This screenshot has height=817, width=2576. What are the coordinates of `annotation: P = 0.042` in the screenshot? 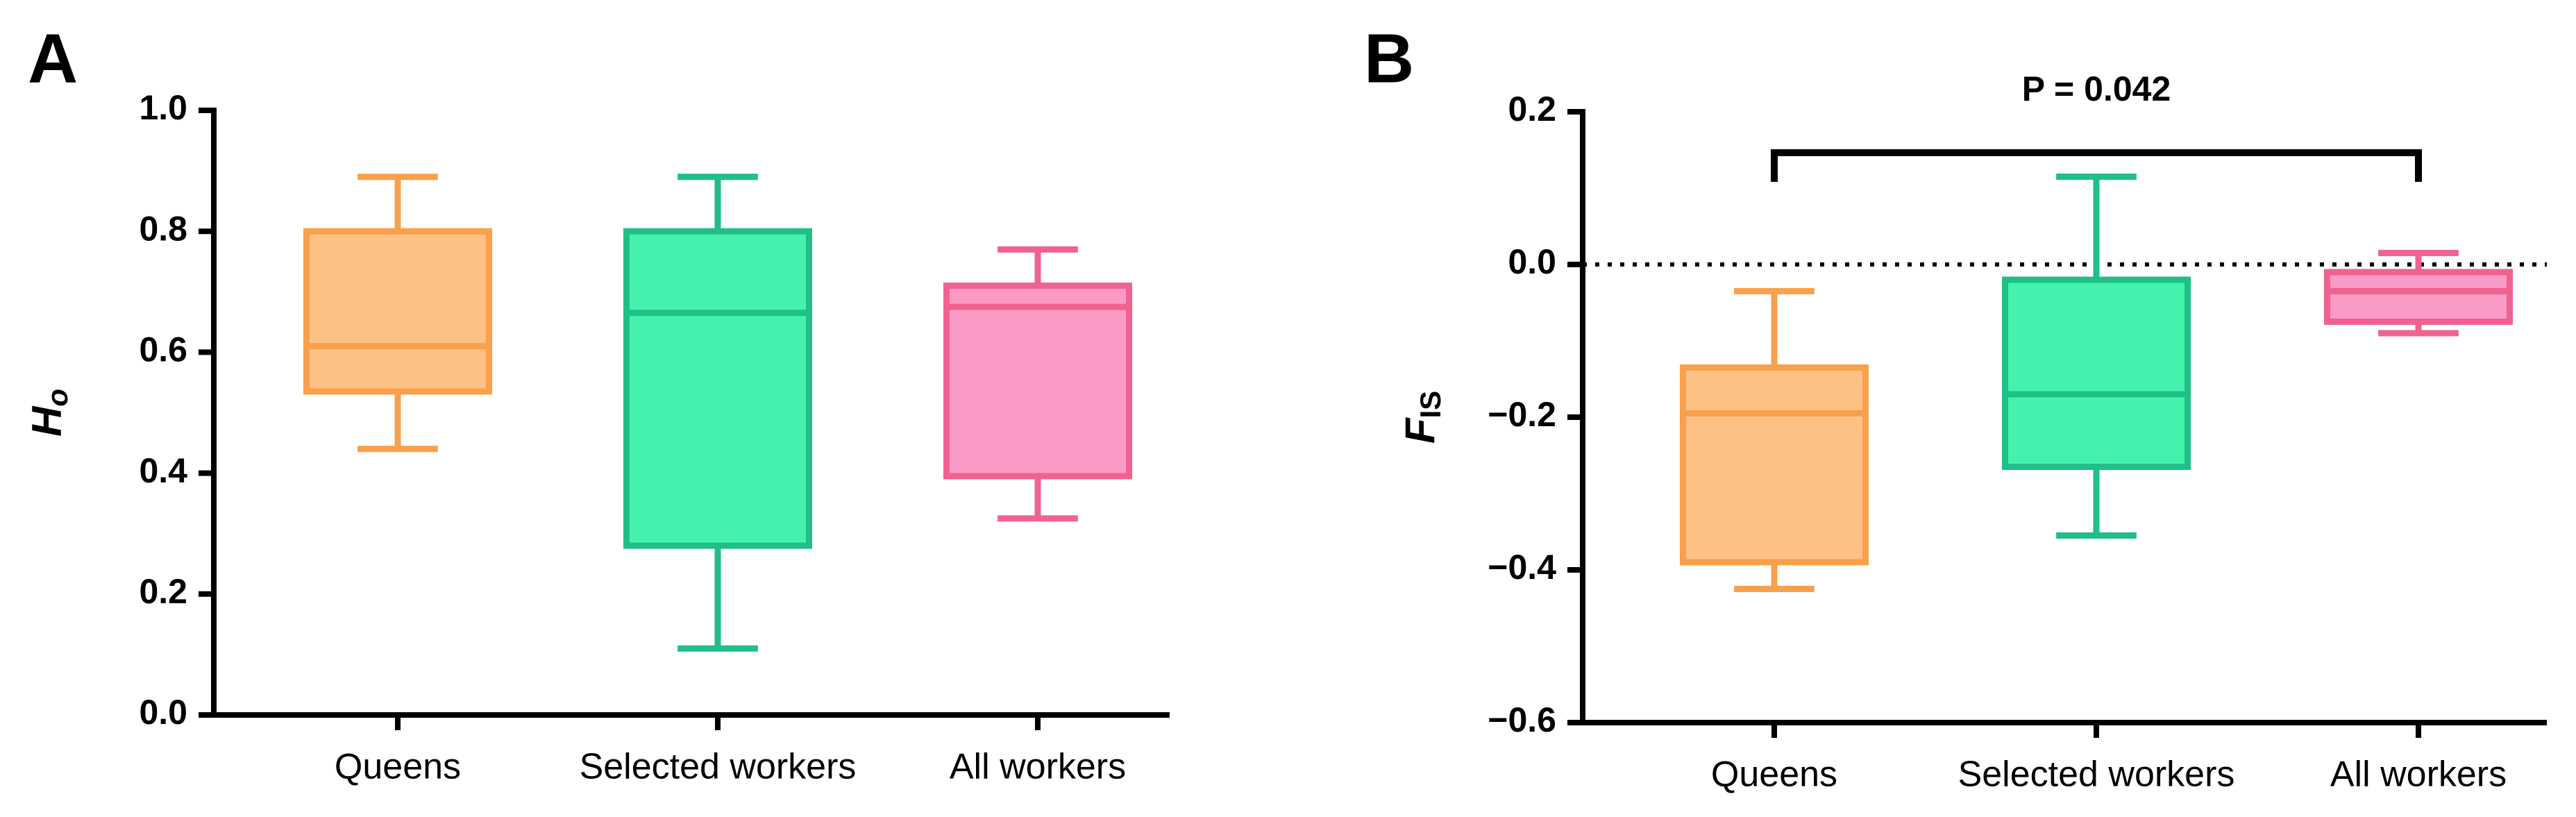 It's located at (2096, 88).